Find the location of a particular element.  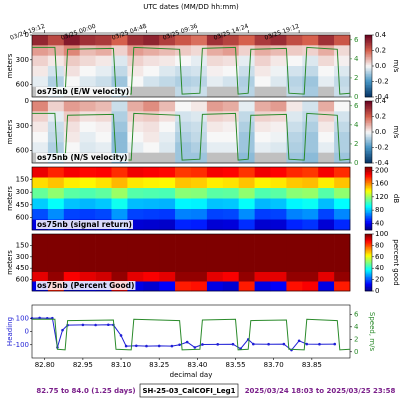

y-axis-label: Heading is located at coordinates (10, 331).